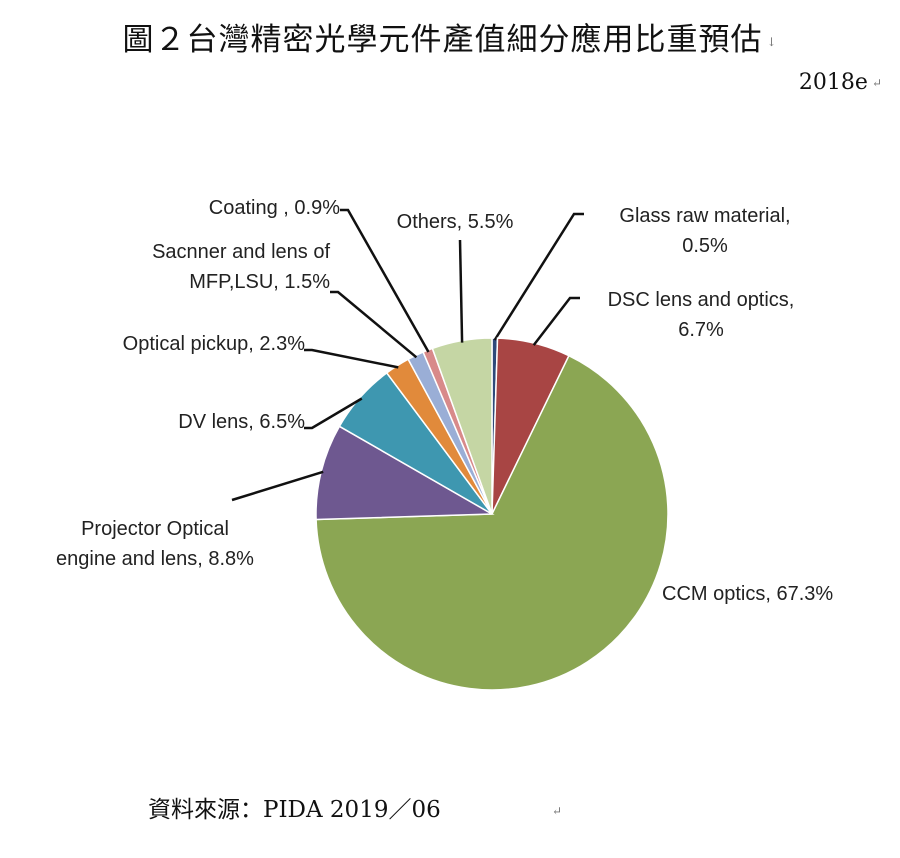 This screenshot has height=858, width=900. What do you see at coordinates (833, 82) in the screenshot?
I see `chart-subtitle-text: 2018e` at bounding box center [833, 82].